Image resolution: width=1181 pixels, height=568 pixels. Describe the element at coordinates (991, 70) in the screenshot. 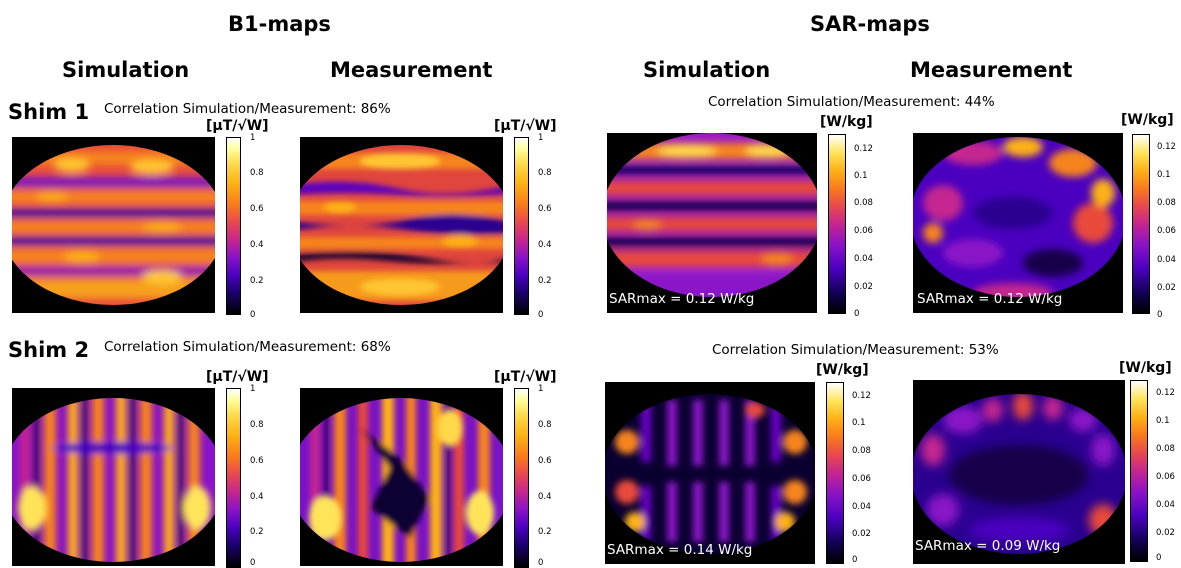

I see `sar-meas-column-title: Measurement` at that location.